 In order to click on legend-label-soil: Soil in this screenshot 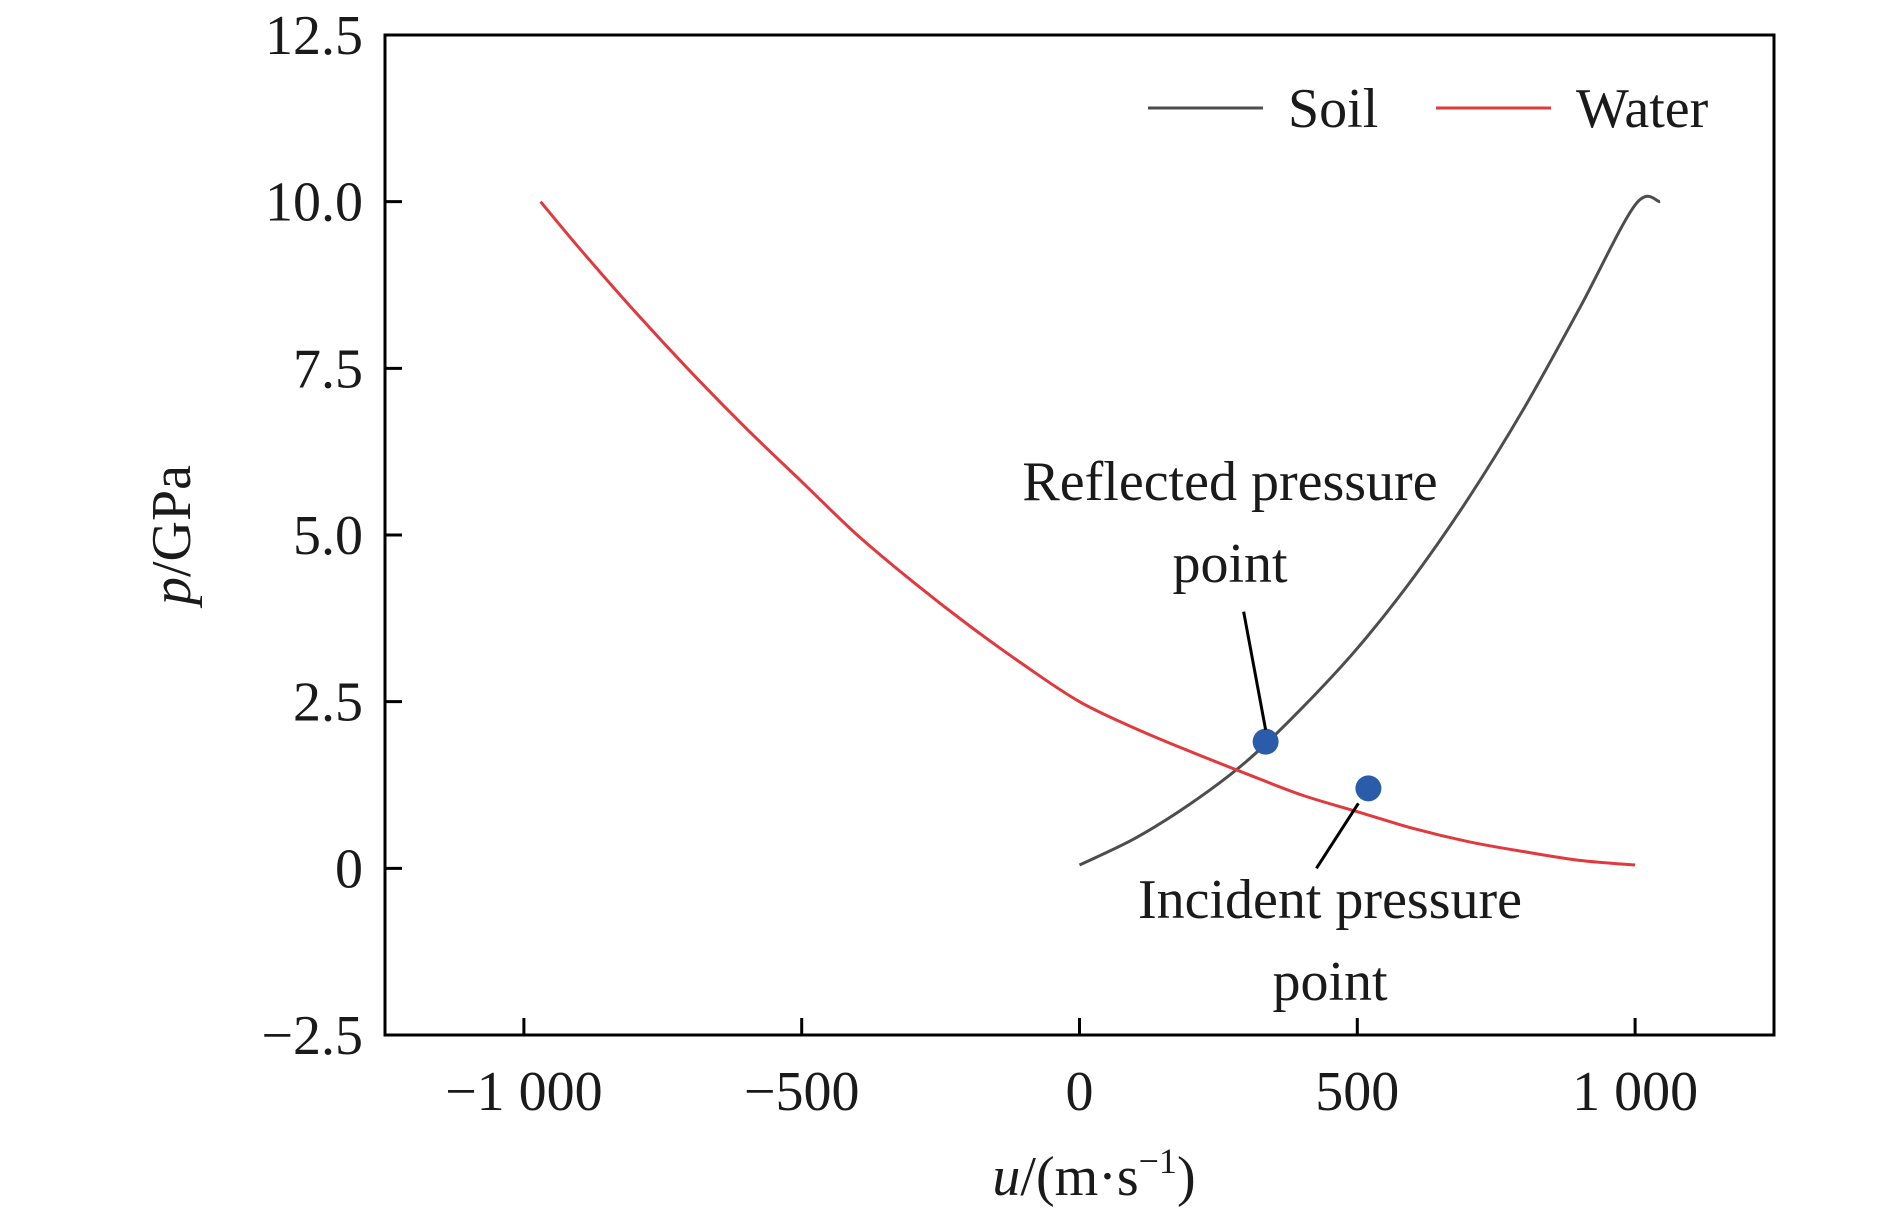, I will do `click(1333, 109)`.